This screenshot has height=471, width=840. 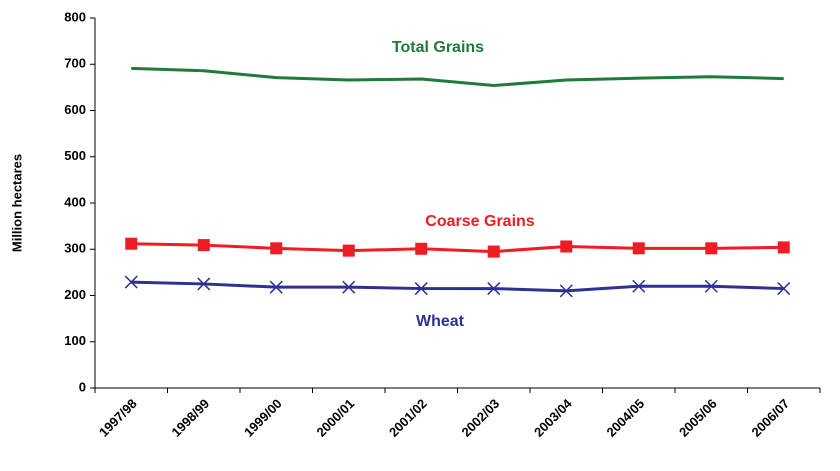 What do you see at coordinates (75, 201) in the screenshot?
I see `y-tick-label: 400` at bounding box center [75, 201].